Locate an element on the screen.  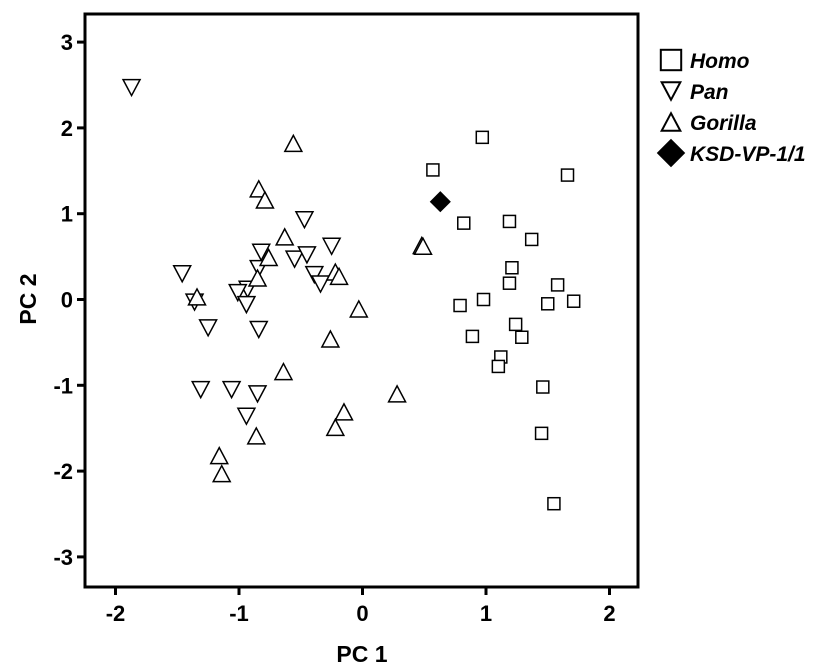
y-tick-label: 0 is located at coordinates (67, 300).